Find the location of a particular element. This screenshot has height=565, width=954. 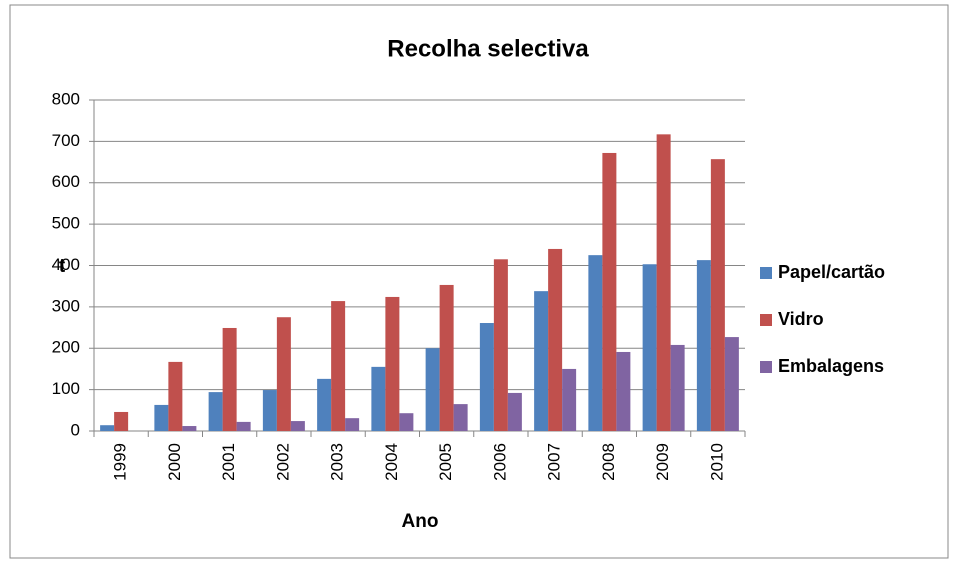

x-tick-label: 1999 is located at coordinates (120, 462).